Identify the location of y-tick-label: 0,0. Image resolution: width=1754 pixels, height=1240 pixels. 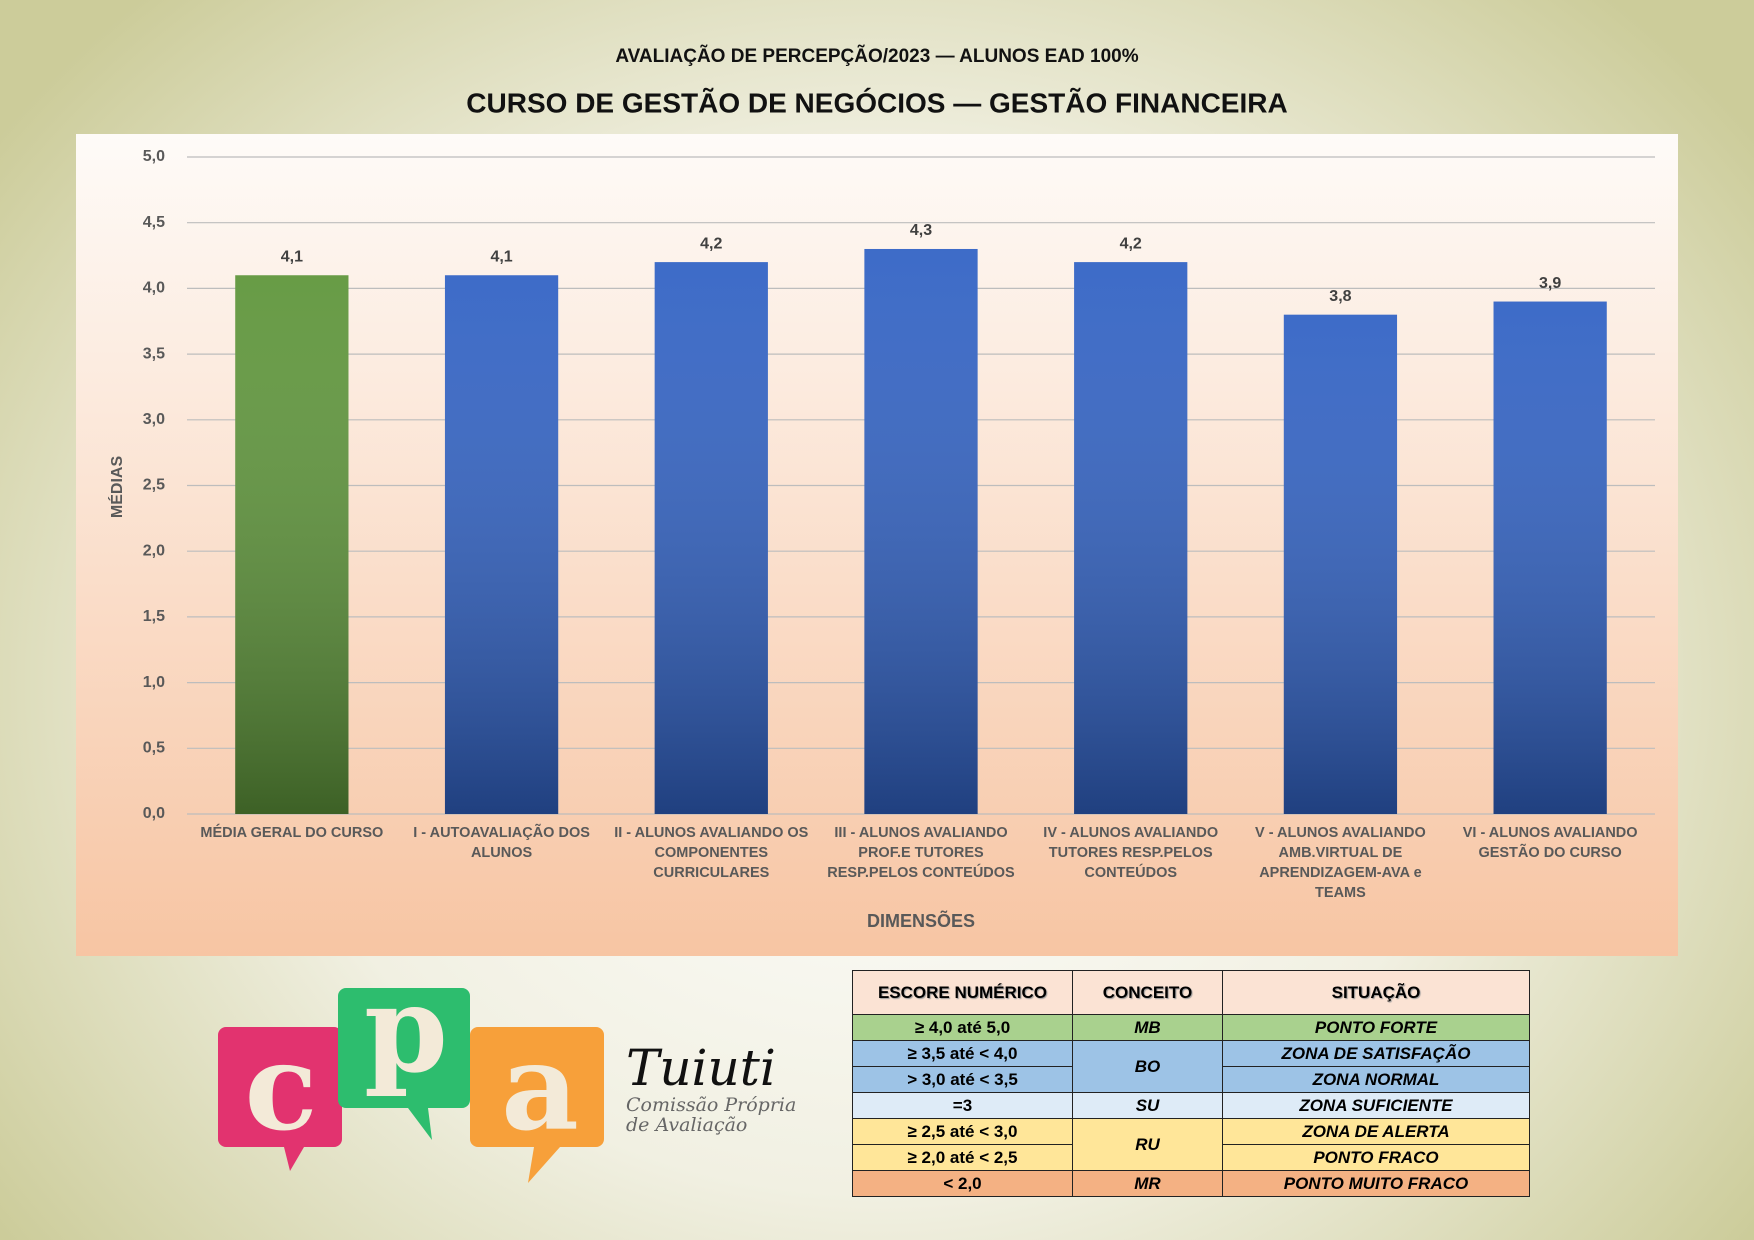
(154, 813).